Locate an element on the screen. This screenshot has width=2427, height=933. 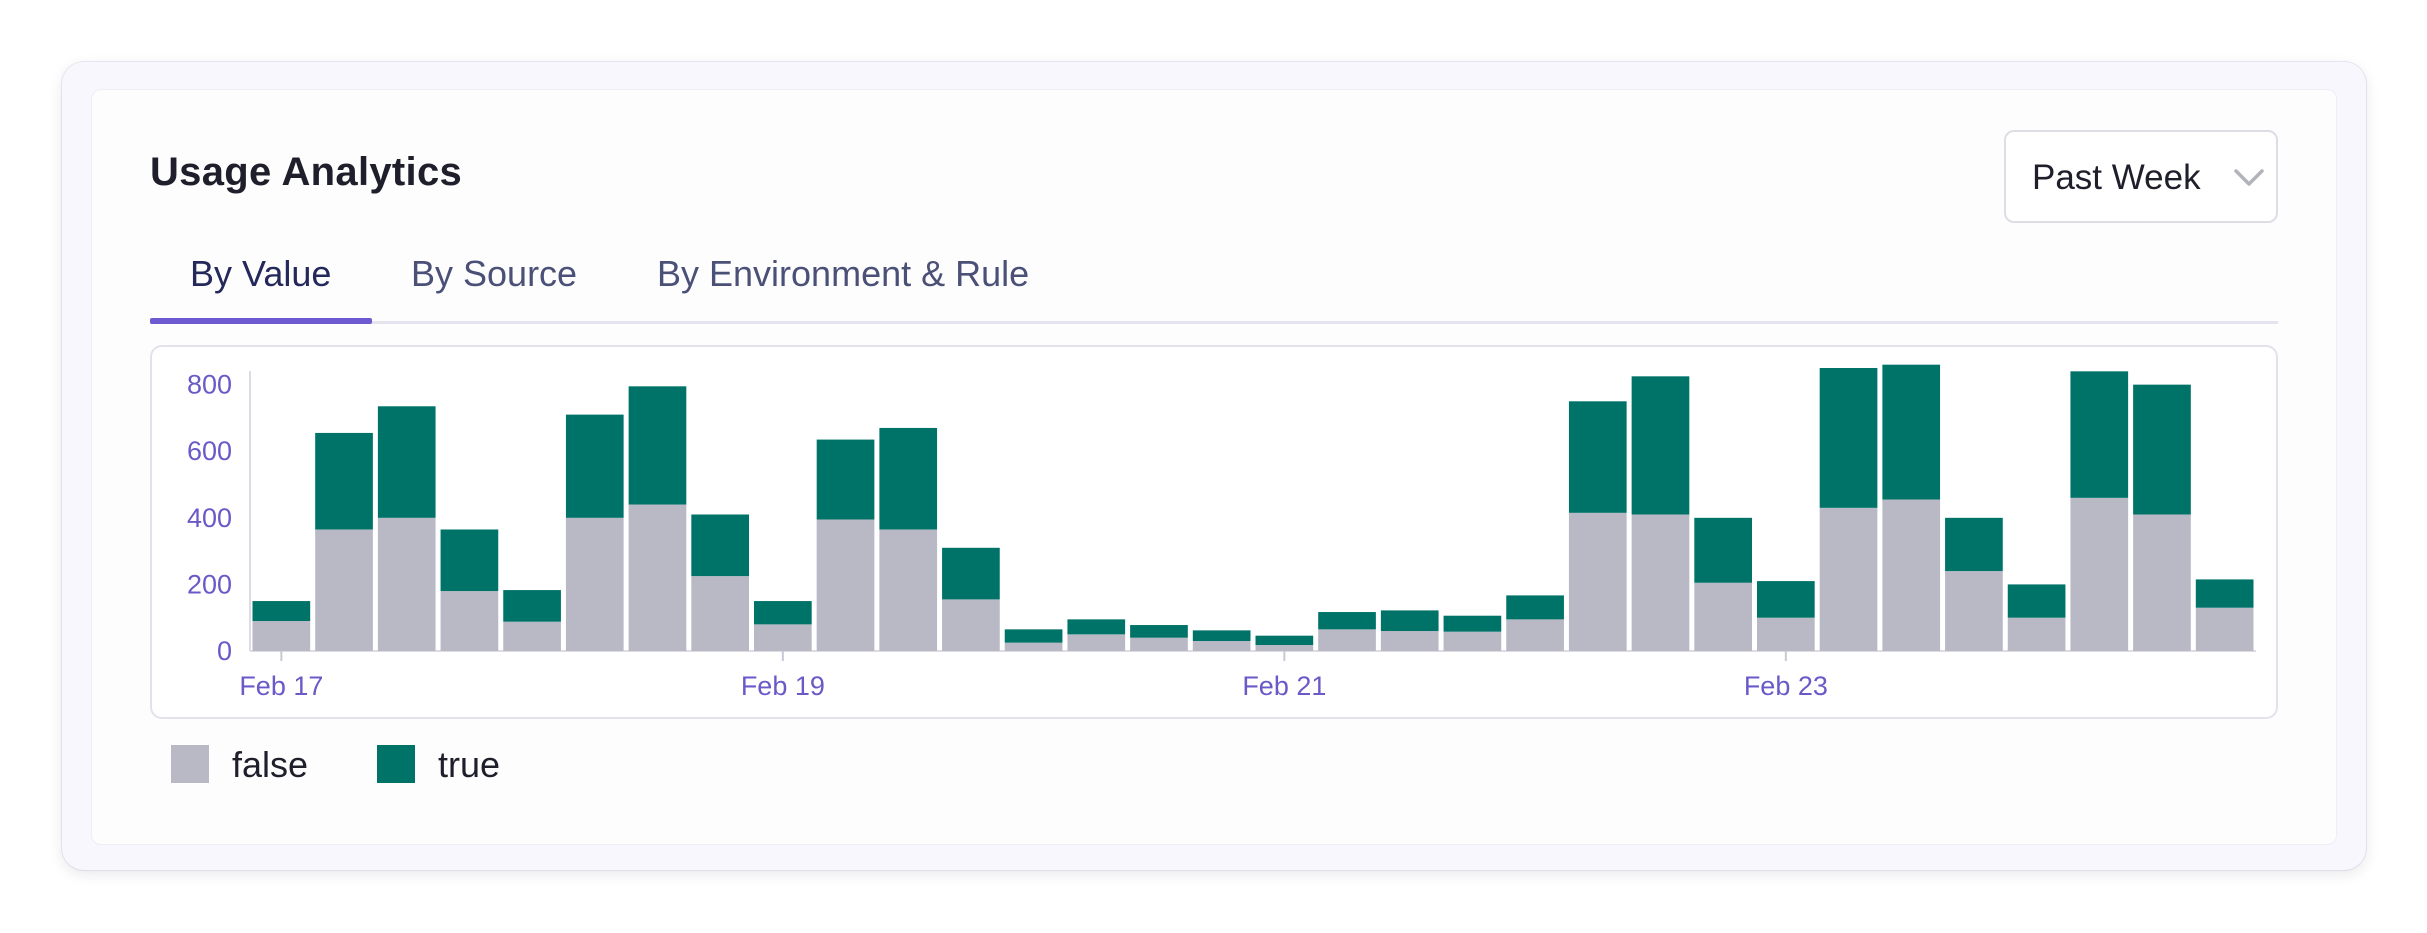
page-title: Usage Analytics is located at coordinates (306, 172).